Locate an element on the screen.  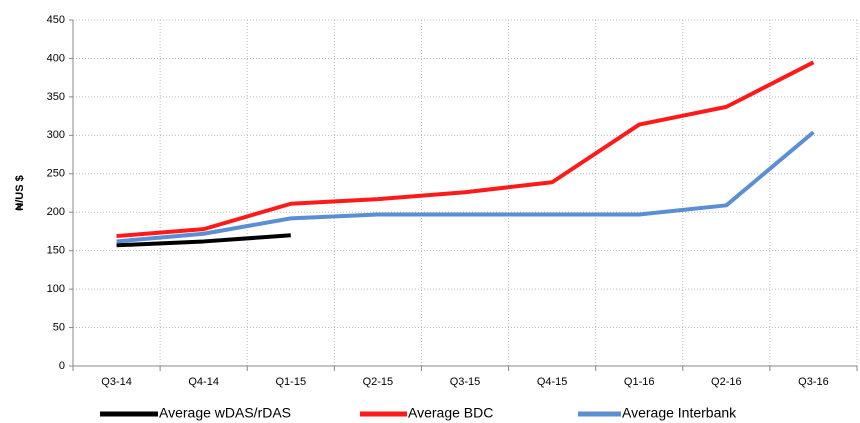
y-tick-label: 300 is located at coordinates (56, 135).